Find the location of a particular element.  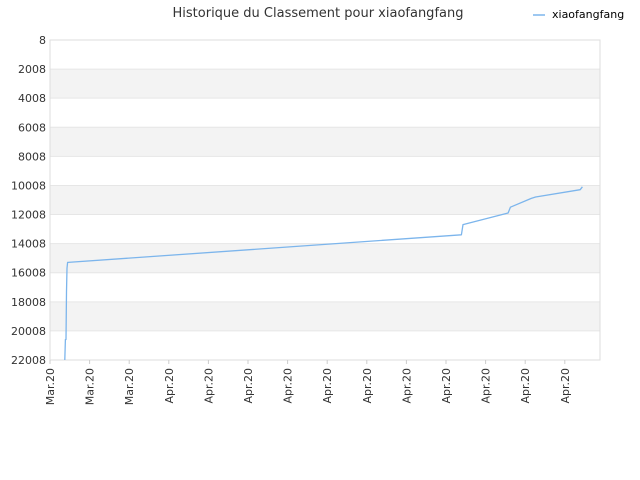

y-tick-label: 12008 is located at coordinates (28, 215).